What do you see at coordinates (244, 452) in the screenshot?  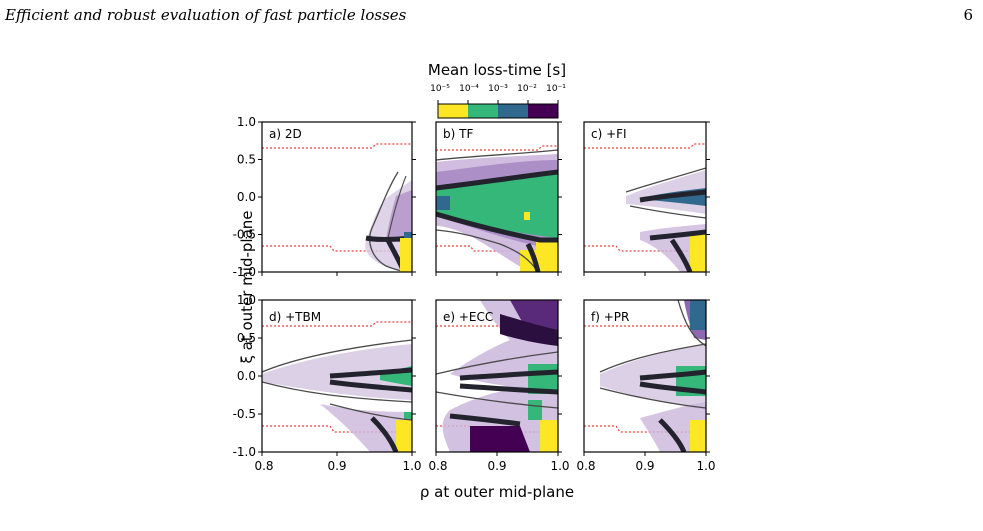 I see `y-tick-10: -1.0` at bounding box center [244, 452].